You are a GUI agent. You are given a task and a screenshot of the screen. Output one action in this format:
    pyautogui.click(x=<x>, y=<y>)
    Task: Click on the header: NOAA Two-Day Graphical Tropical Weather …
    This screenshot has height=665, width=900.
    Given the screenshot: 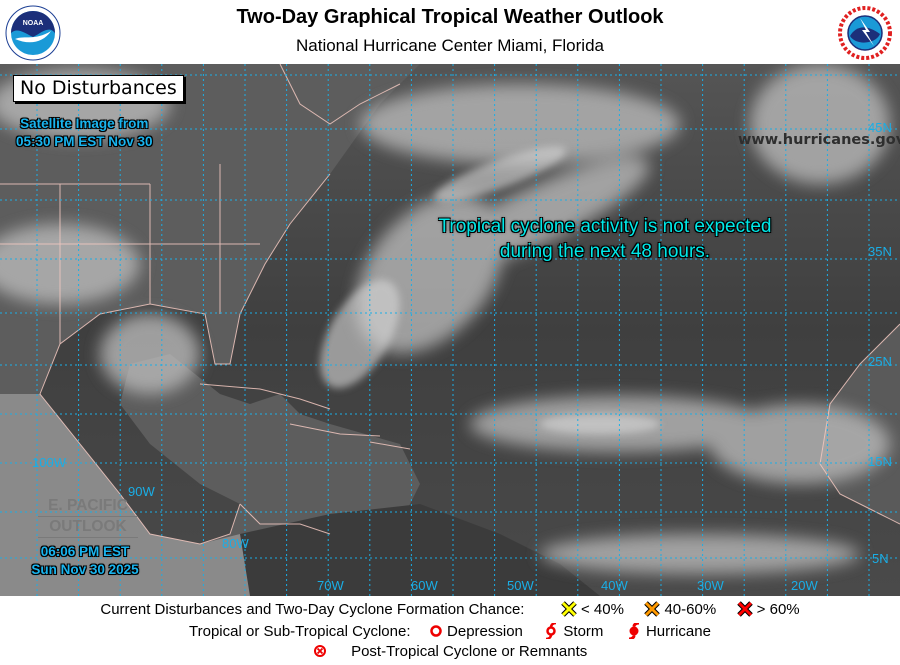 What is the action you would take?
    pyautogui.click(x=450, y=32)
    